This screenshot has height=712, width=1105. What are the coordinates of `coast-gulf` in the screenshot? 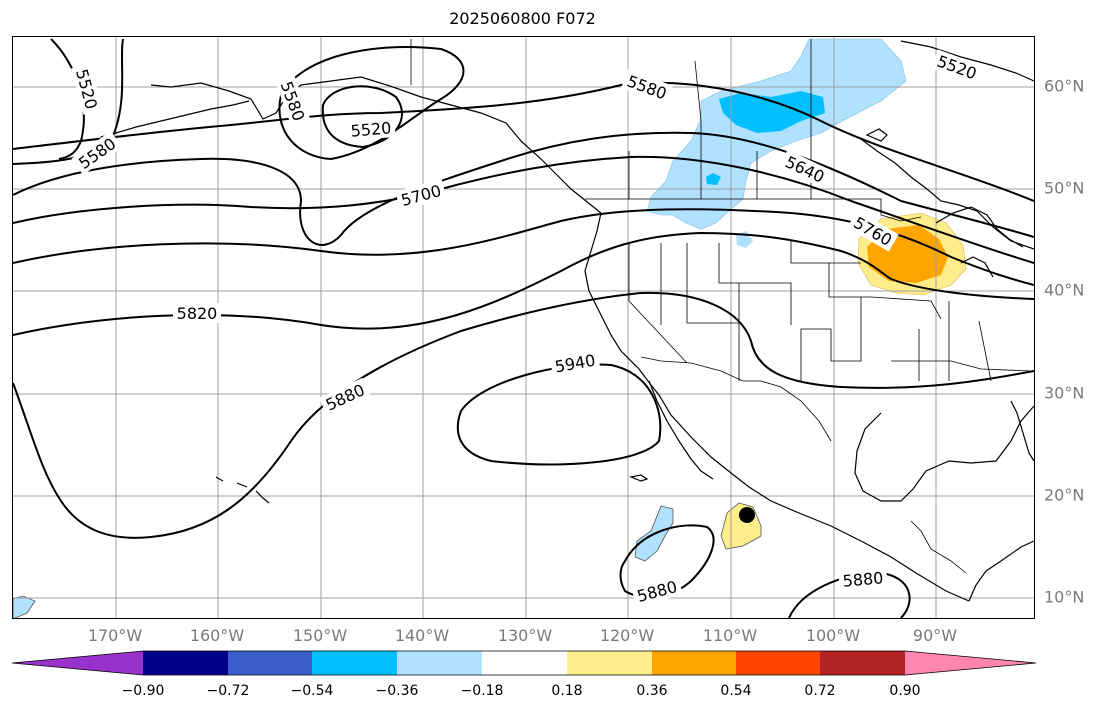 It's located at (944, 503).